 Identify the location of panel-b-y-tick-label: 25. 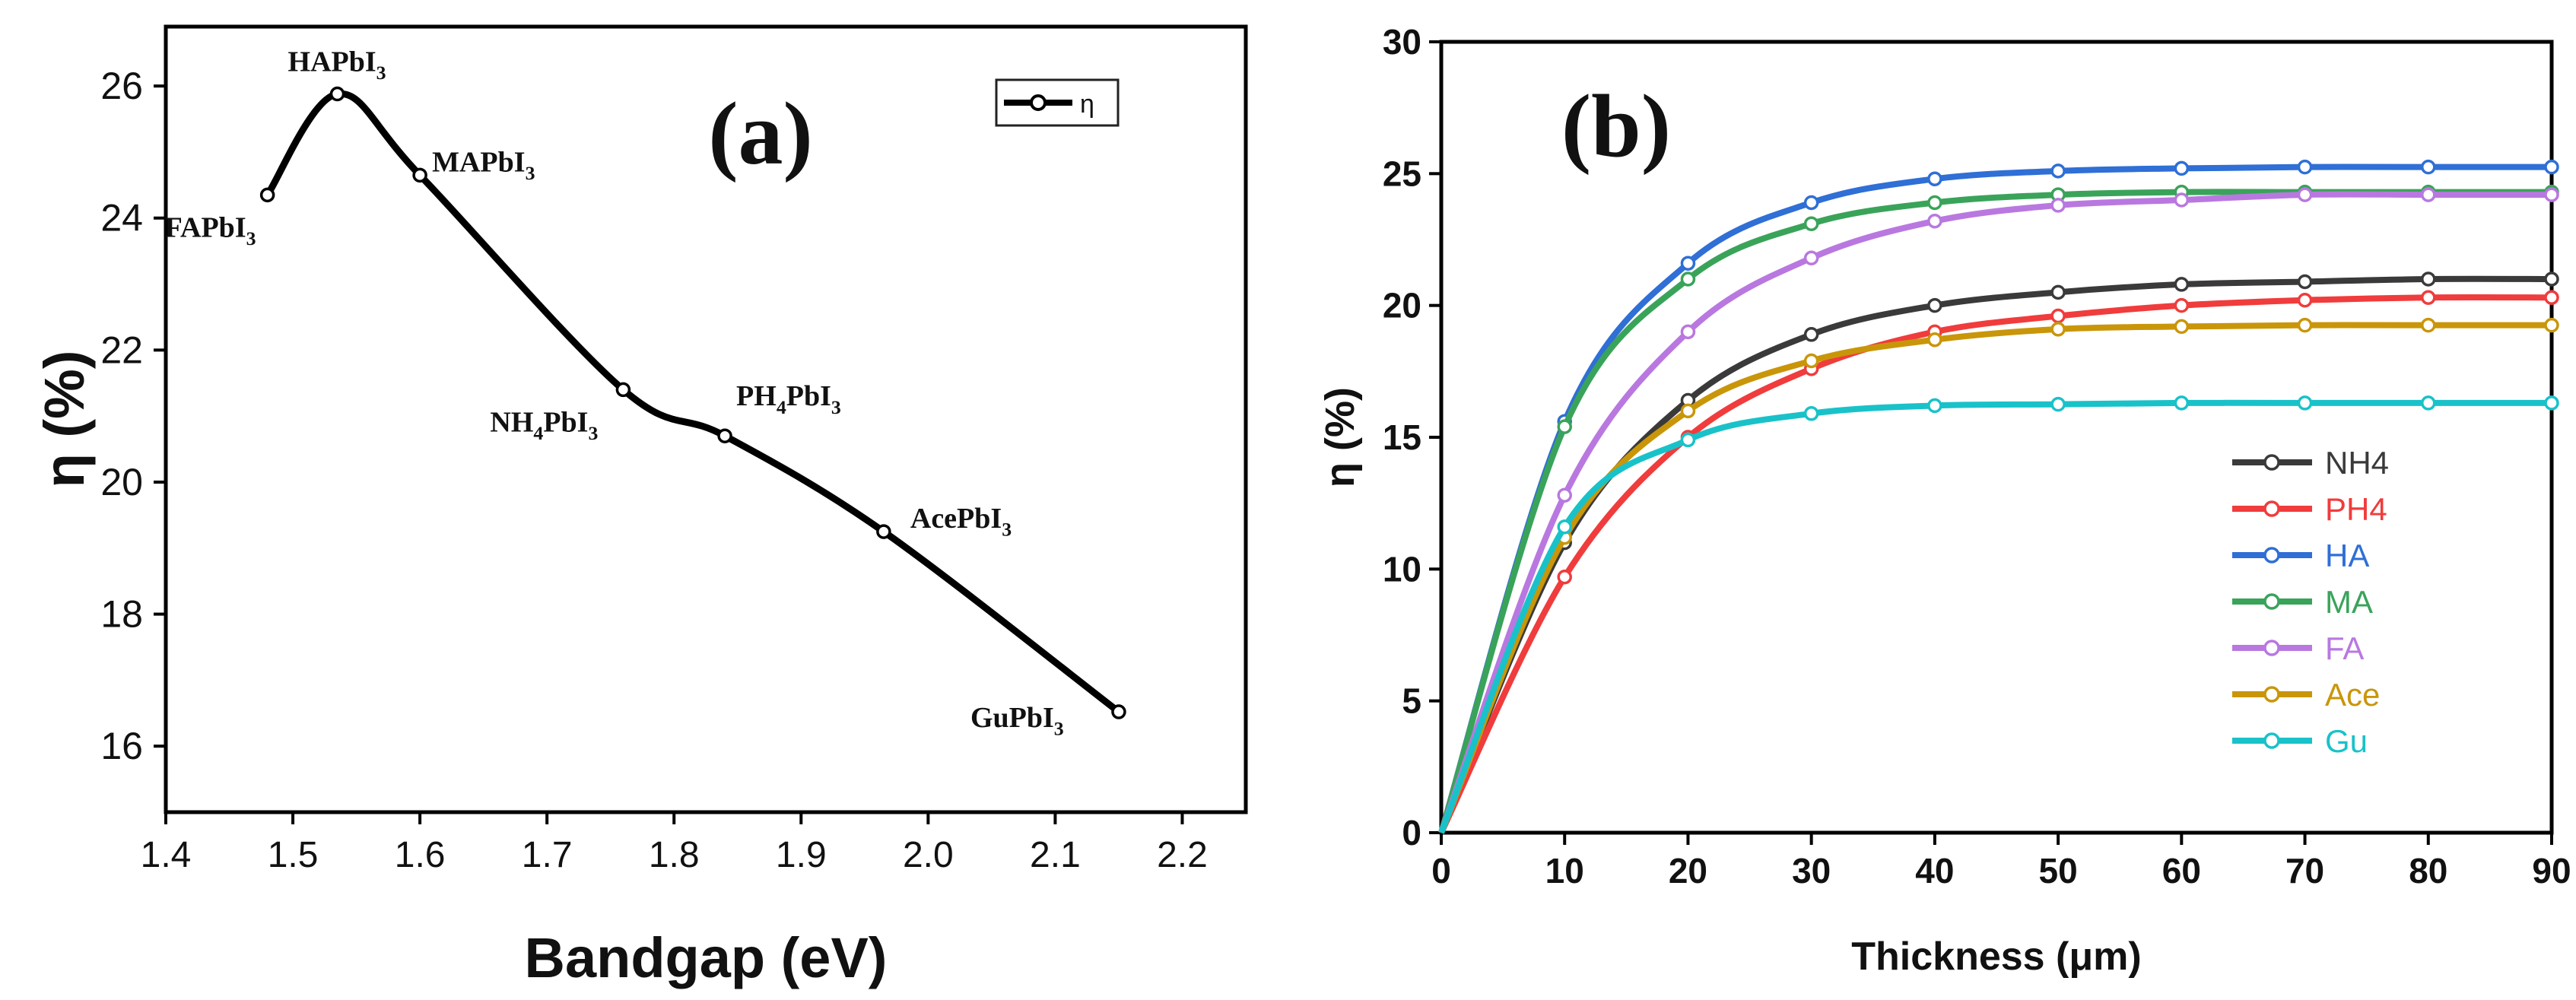
(1402, 173).